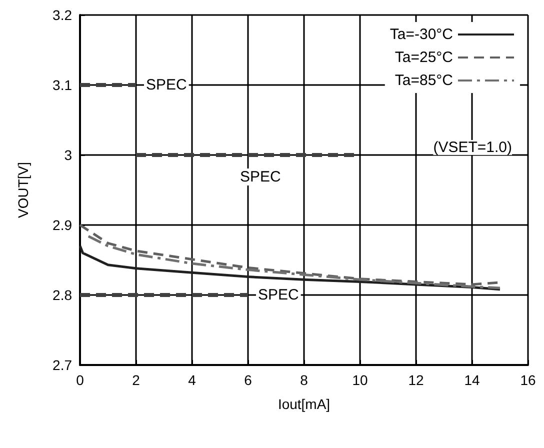  What do you see at coordinates (62, 85) in the screenshot?
I see `y-tick-label: 3.1` at bounding box center [62, 85].